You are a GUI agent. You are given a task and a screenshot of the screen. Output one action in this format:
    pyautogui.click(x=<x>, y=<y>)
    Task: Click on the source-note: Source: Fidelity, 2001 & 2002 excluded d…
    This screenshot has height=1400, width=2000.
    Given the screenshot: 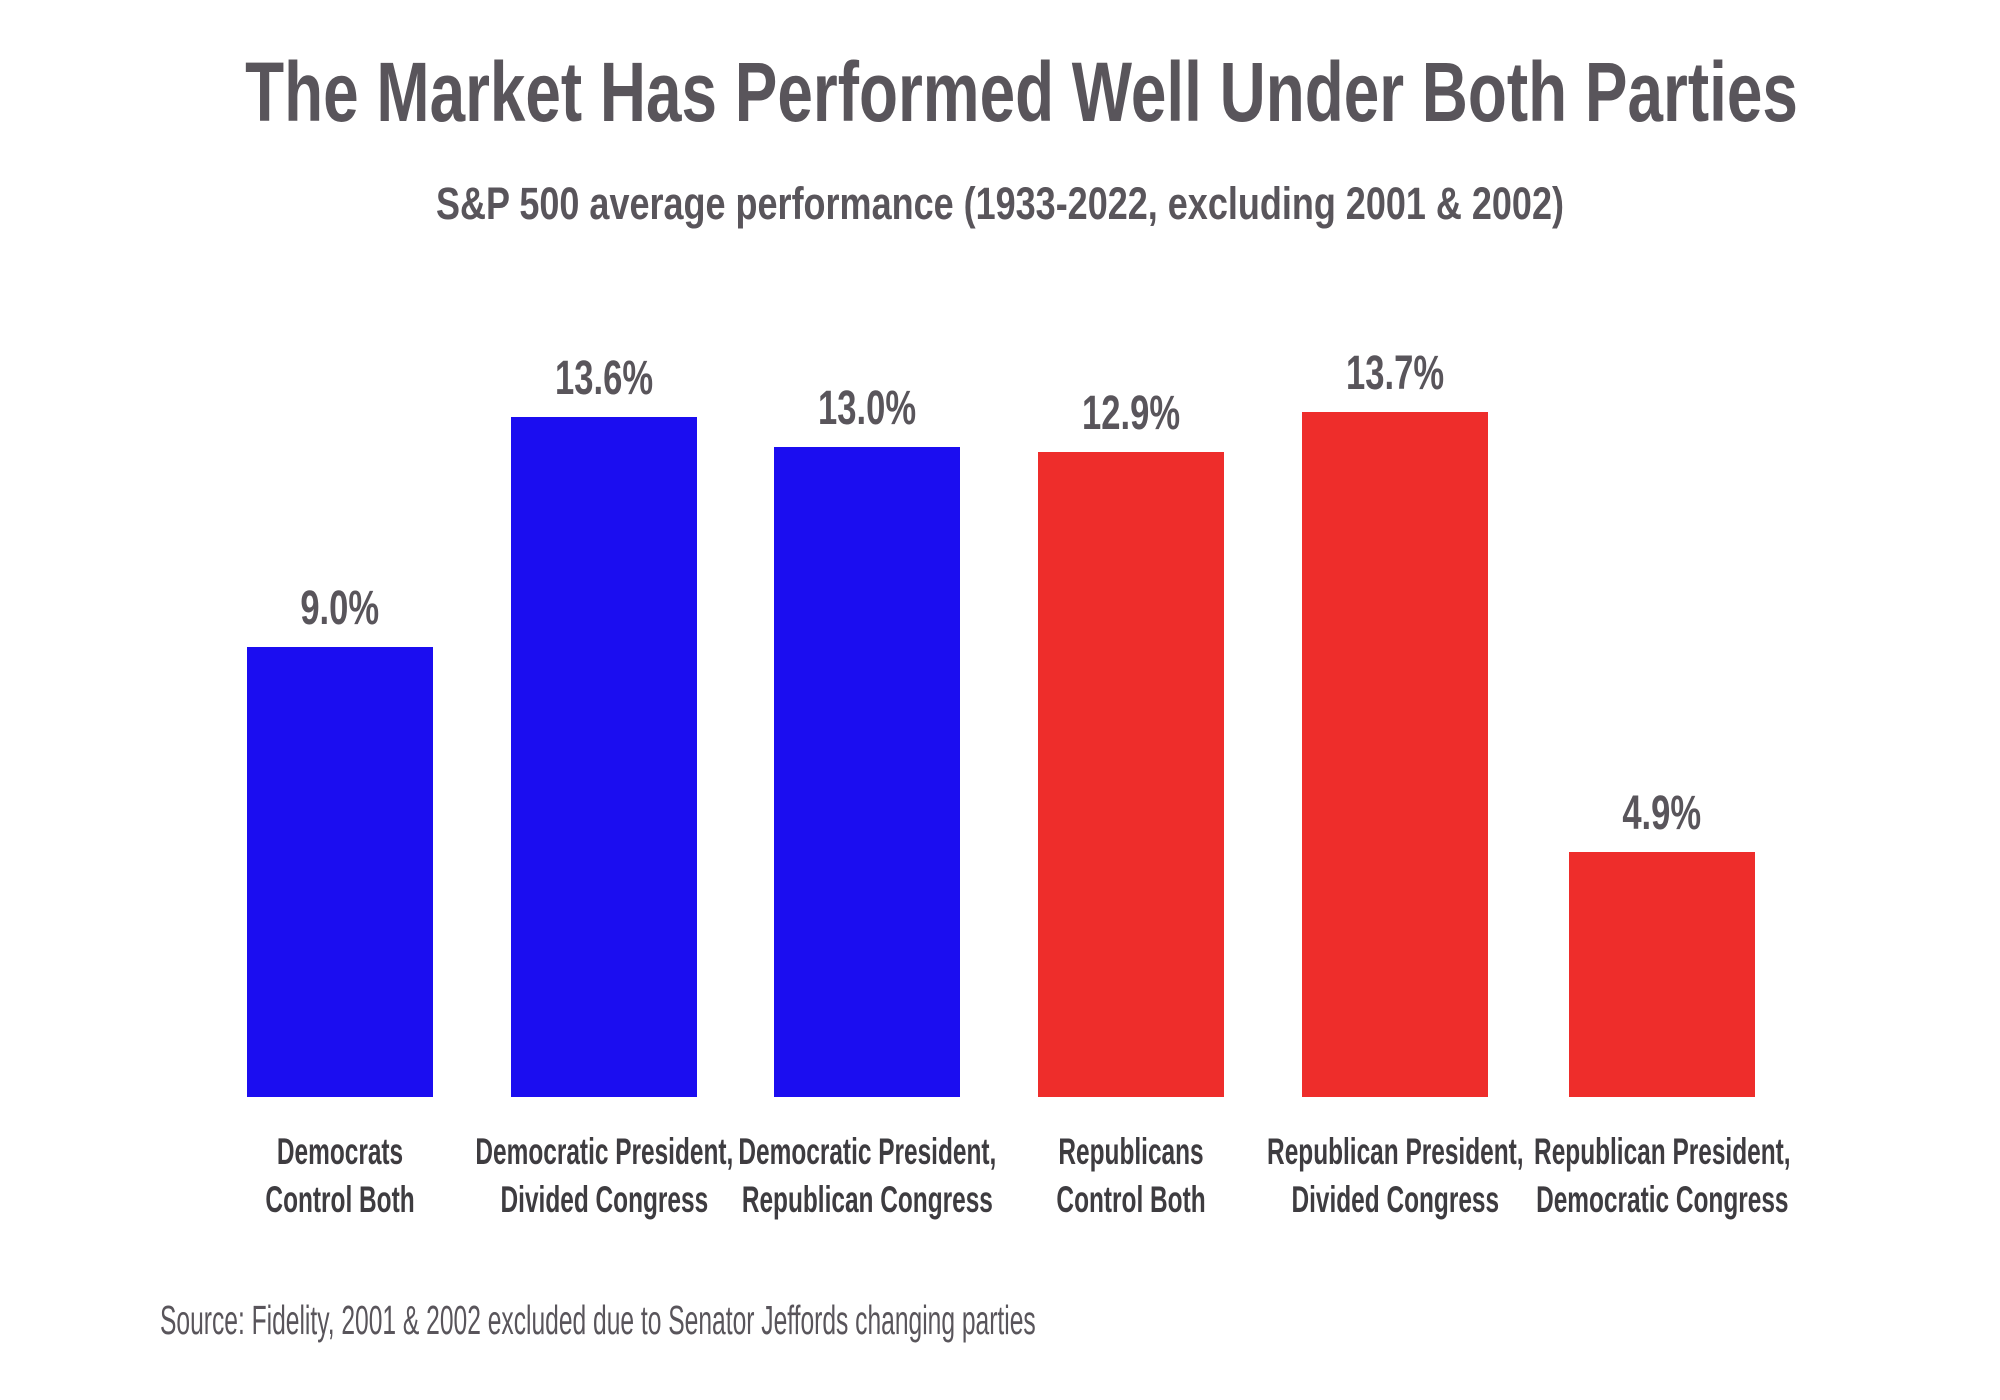 What is the action you would take?
    pyautogui.click(x=889, y=1320)
    